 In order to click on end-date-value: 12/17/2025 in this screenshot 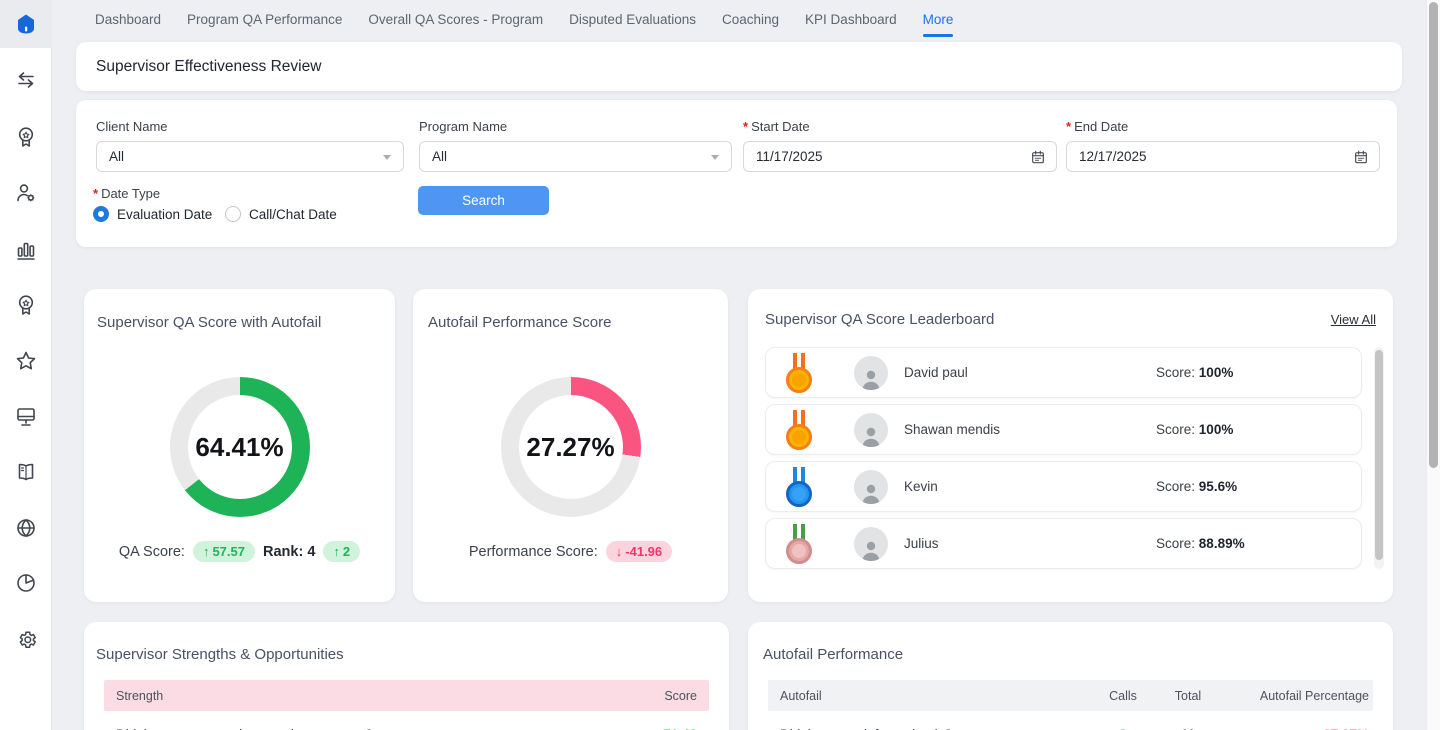, I will do `click(1113, 156)`.